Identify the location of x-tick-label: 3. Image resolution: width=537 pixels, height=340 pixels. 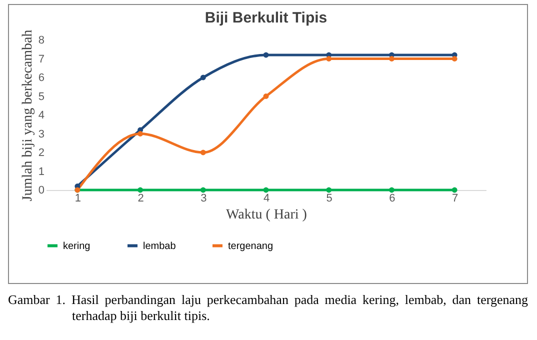
(203, 198).